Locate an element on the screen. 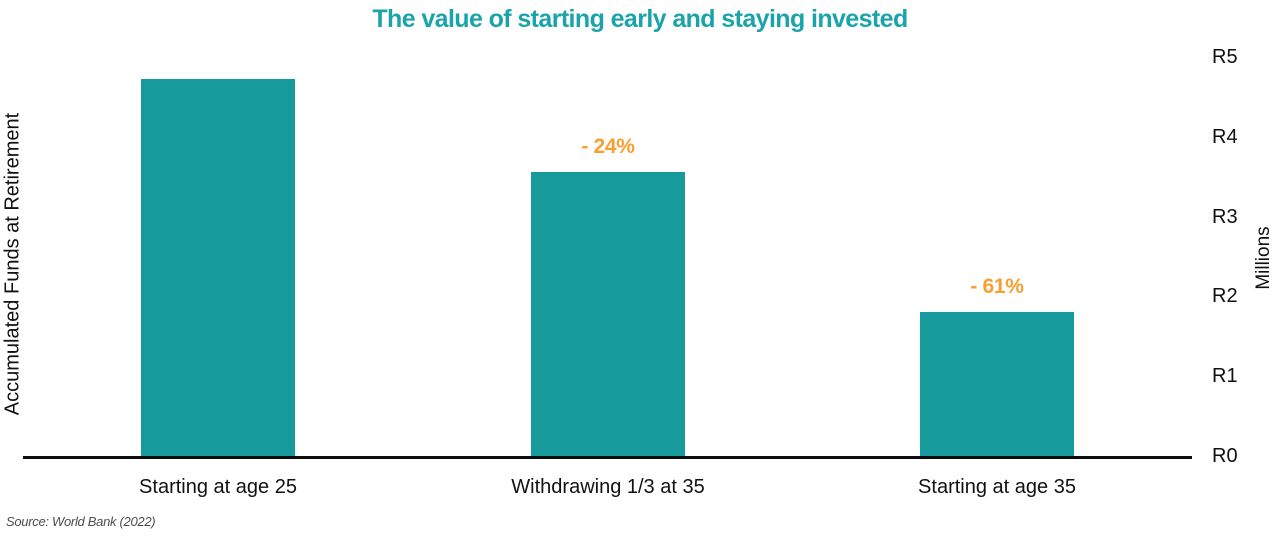 This screenshot has width=1280, height=536. y-tick-R3: R3 is located at coordinates (1225, 217).